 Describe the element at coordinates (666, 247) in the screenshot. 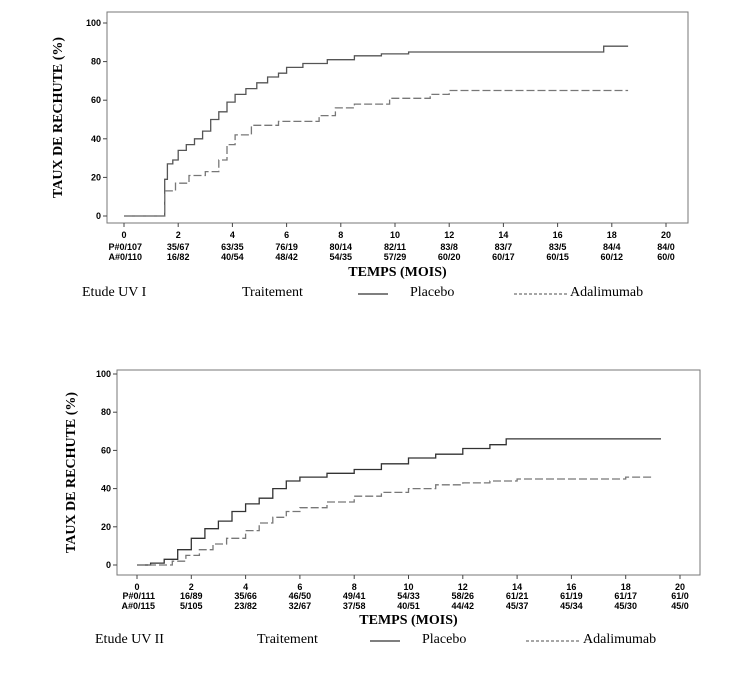

I see `risk-count: 84/0` at that location.